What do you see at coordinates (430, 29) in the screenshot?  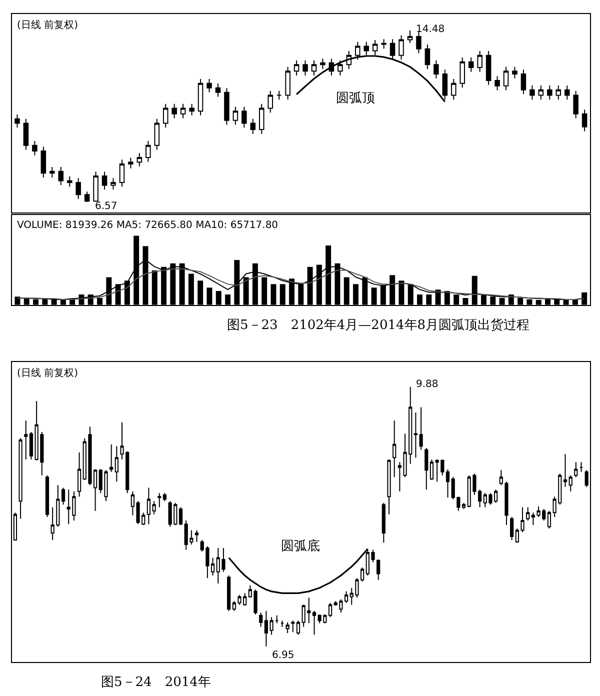 I see `annotation: 14.48` at bounding box center [430, 29].